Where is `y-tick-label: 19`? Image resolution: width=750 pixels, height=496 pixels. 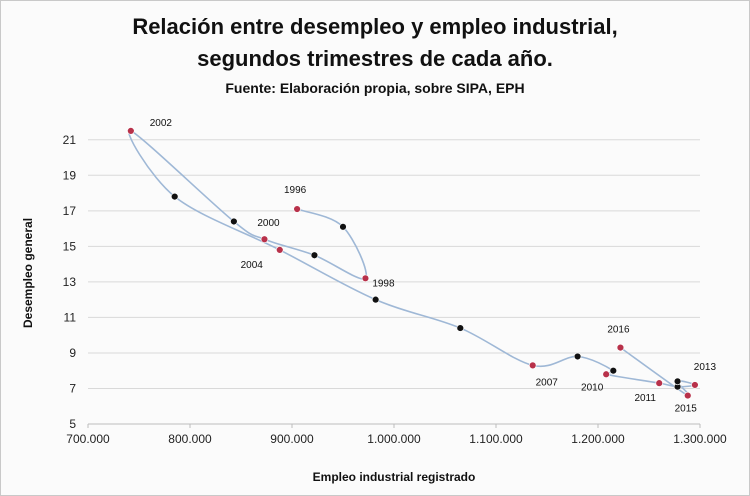 y-tick-label: 19 is located at coordinates (70, 175).